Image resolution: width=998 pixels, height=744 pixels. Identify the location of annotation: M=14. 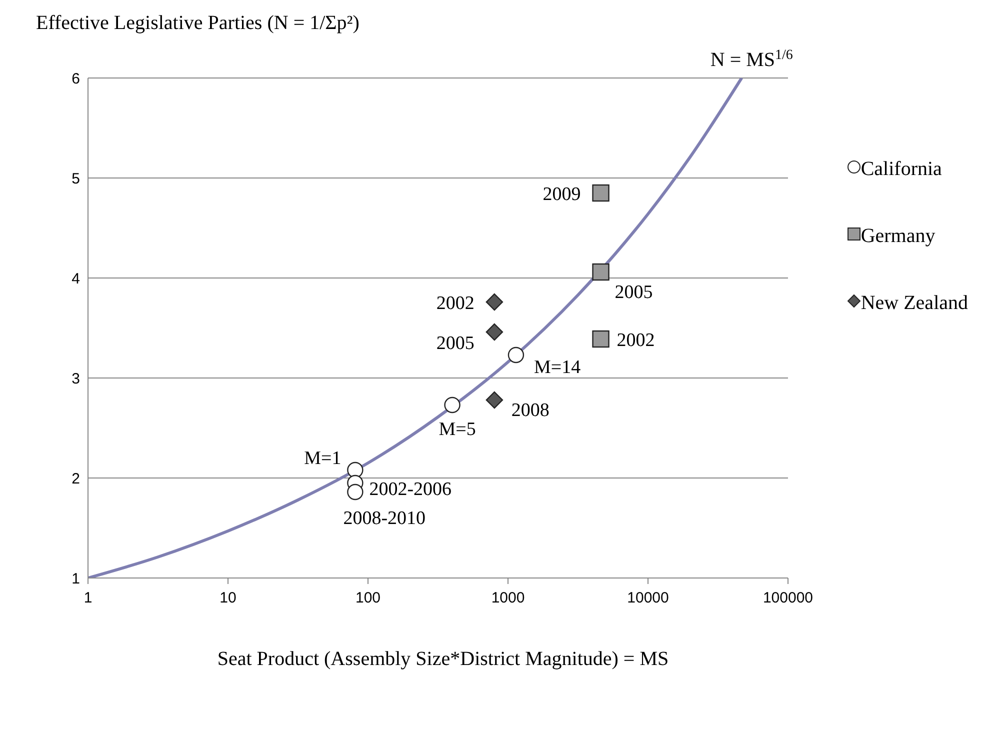
(558, 367).